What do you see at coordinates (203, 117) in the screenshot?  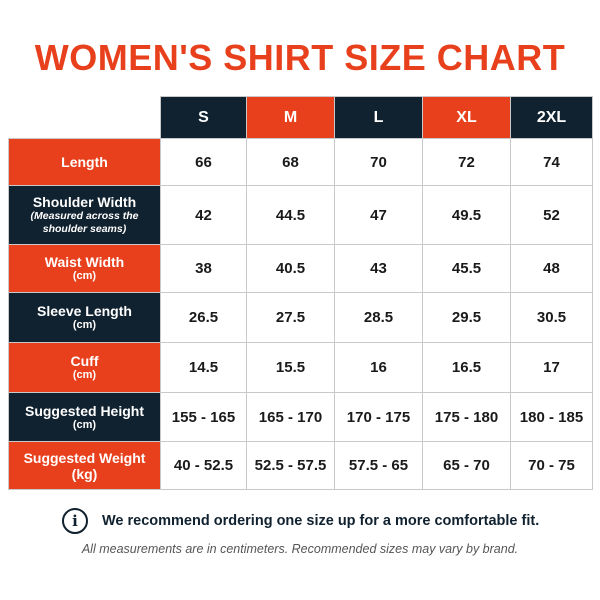 I see `size-header-s: S` at bounding box center [203, 117].